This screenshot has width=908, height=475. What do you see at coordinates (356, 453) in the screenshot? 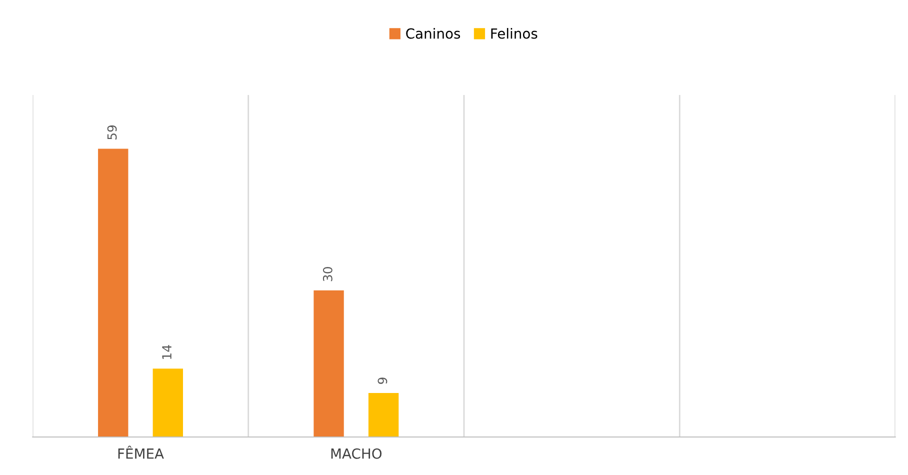
I see `x-tick-label: MACHO` at bounding box center [356, 453].